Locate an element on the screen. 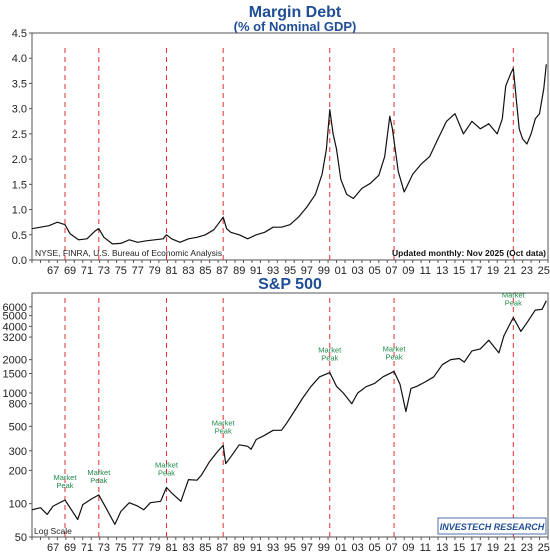 The image size is (550, 554). investech-logo-text: INVESTECH RESEARCH is located at coordinates (492, 527).